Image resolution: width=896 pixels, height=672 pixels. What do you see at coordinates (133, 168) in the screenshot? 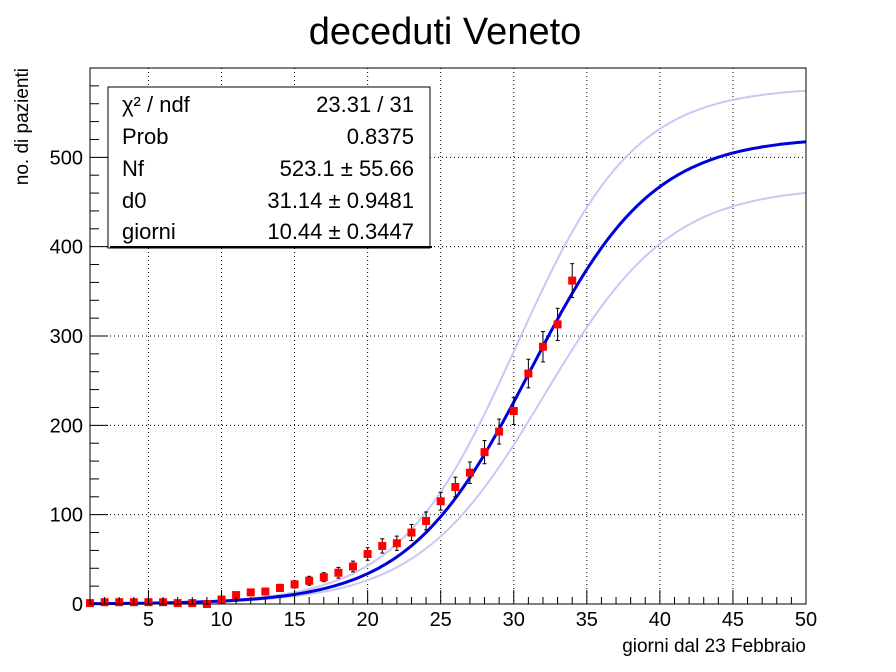
I see `stats-label-nf: Nf` at bounding box center [133, 168].